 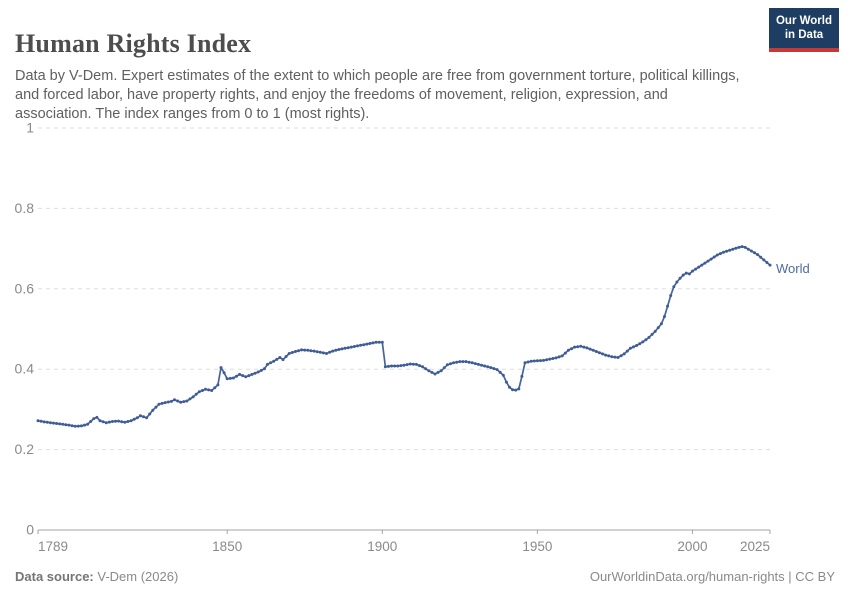 What do you see at coordinates (712, 576) in the screenshot?
I see `footer-link-license: OurWorldinData.org/human-rights | CC BY` at bounding box center [712, 576].